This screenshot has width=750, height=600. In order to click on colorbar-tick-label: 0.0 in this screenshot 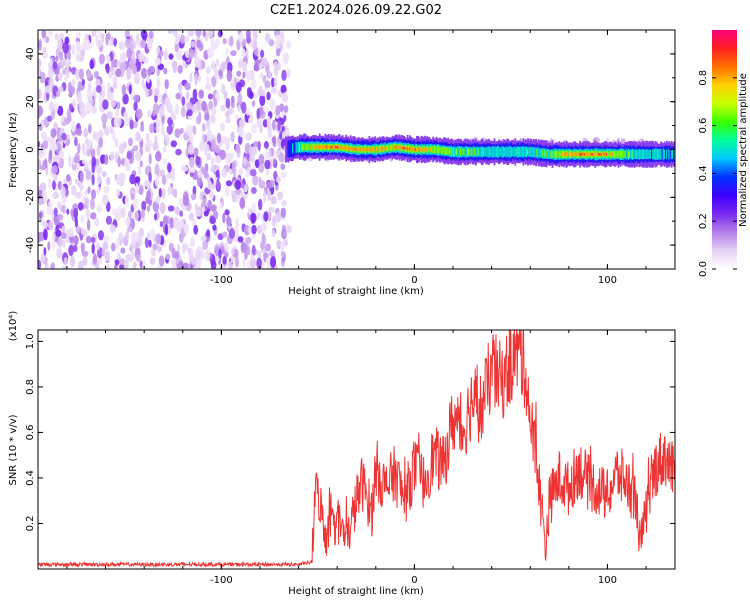, I will do `click(703, 269)`.